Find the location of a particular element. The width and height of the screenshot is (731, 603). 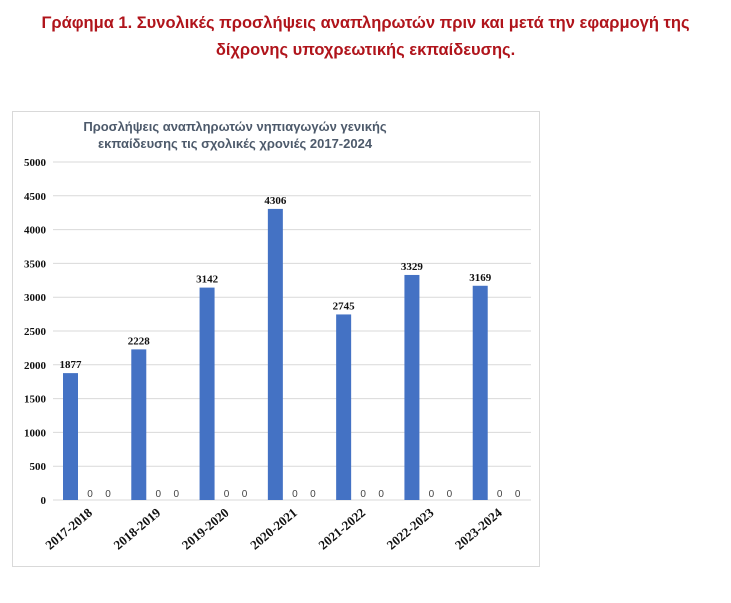

data-label: 3169 is located at coordinates (480, 278).